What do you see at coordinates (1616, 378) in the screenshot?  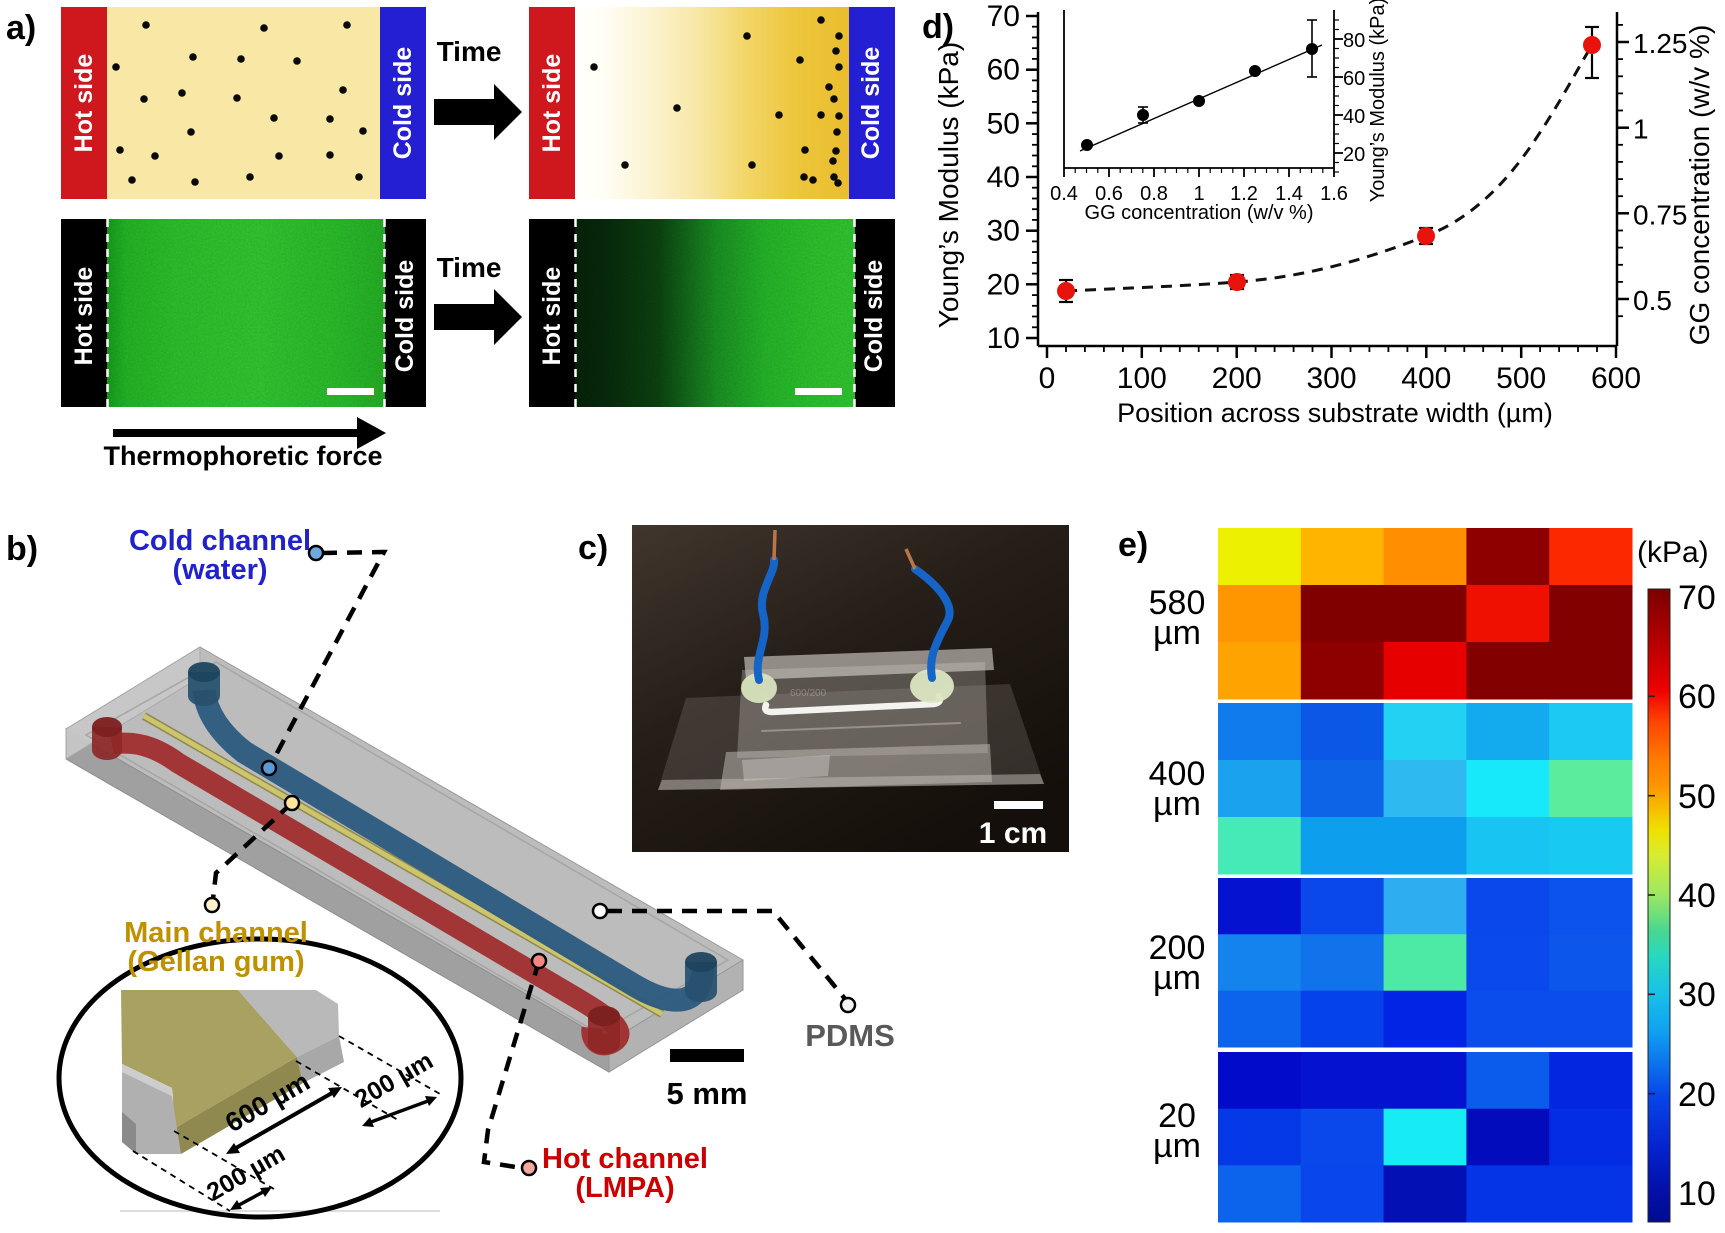 I see `svg-text: 600` at bounding box center [1616, 378].